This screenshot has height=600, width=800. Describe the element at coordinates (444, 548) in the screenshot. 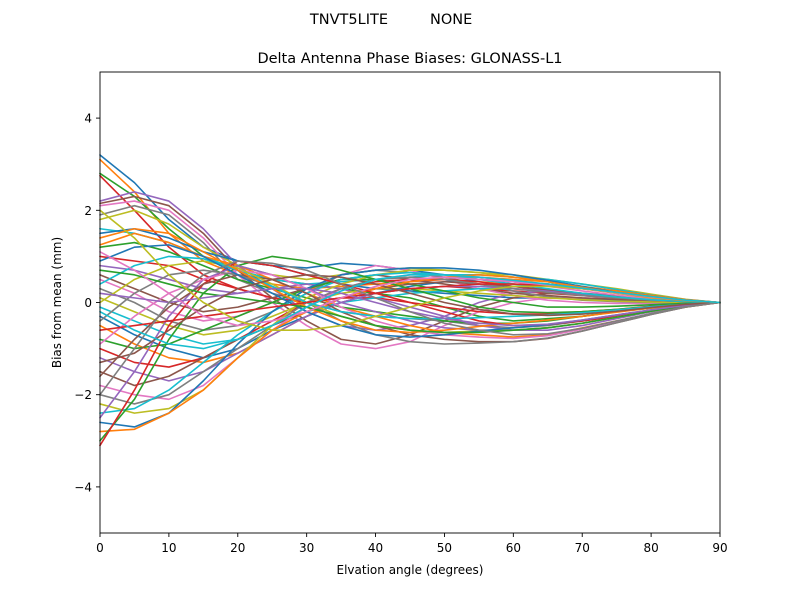

I see `x-tick-label: 50` at that location.